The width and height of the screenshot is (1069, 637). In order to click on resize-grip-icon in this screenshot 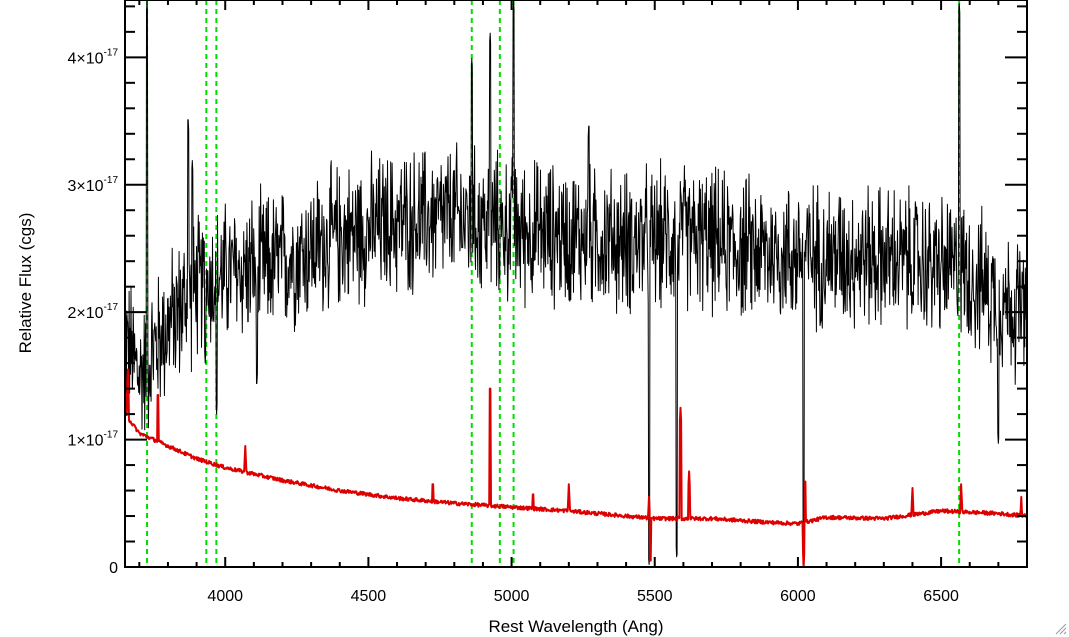, I will do `click(1061, 629)`.